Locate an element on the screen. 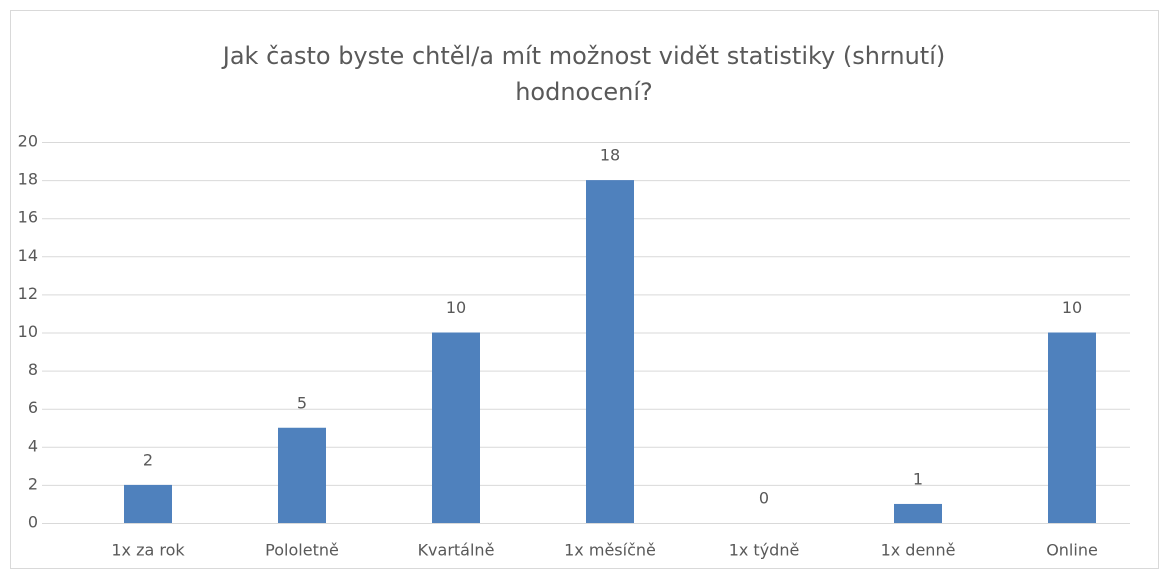 This screenshot has width=1168, height=576. y-tick-label: 2 is located at coordinates (33, 483).